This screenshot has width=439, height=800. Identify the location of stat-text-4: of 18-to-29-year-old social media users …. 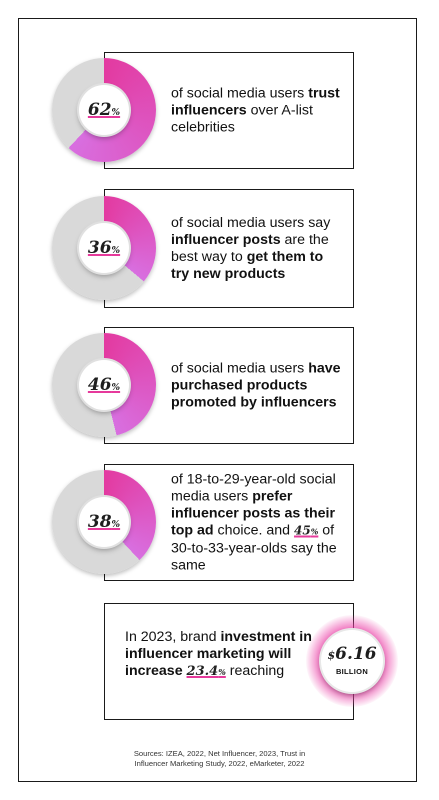
(254, 522).